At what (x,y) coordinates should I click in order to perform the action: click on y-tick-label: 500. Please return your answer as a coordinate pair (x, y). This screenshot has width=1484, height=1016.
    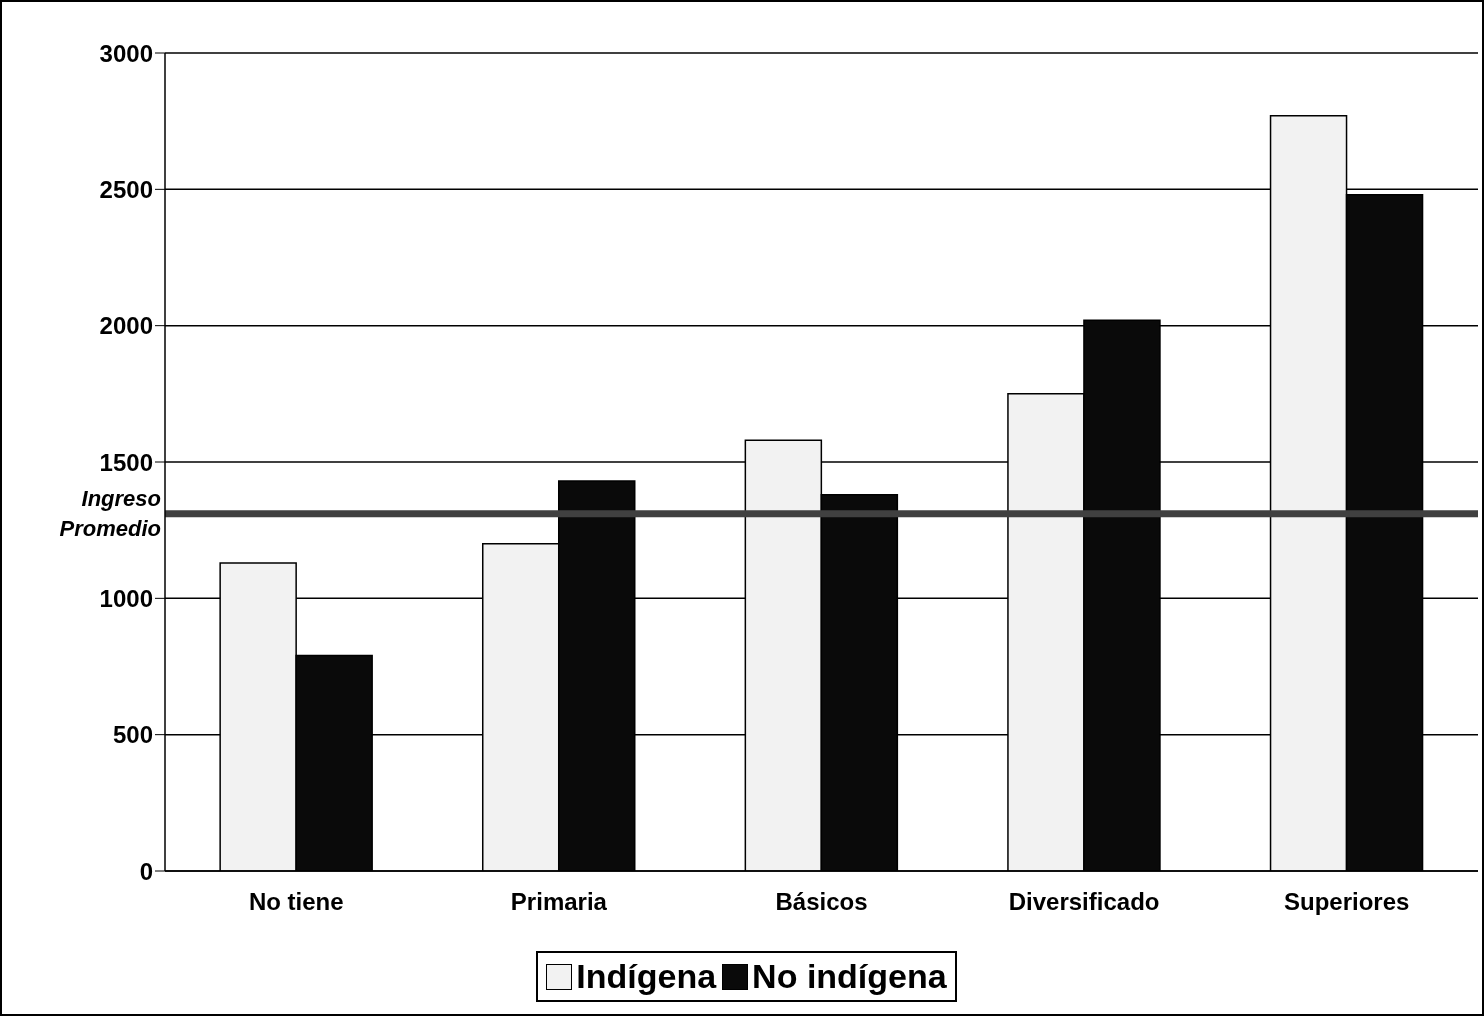
    Looking at the image, I should click on (132, 735).